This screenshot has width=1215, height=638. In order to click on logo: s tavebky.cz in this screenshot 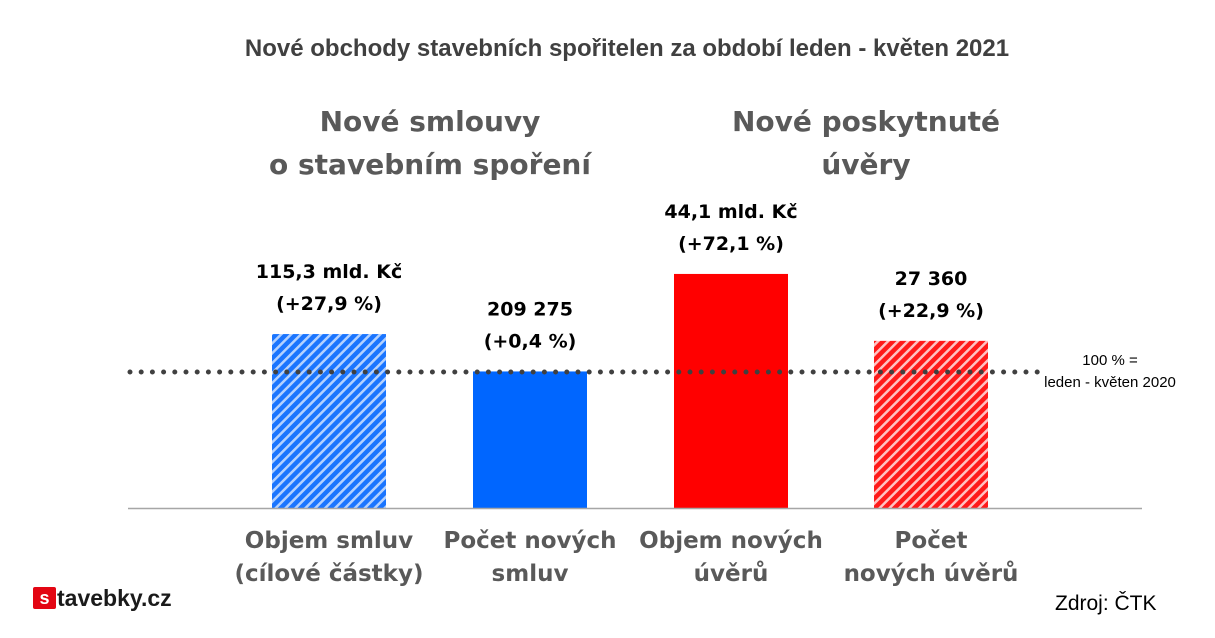, I will do `click(102, 598)`.